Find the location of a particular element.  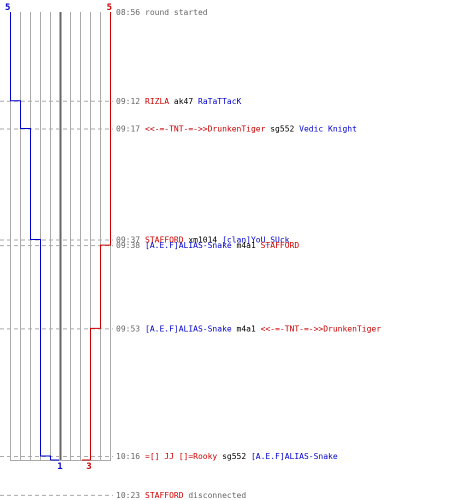

event-message: STAFFORD disconnected is located at coordinates (195, 495).